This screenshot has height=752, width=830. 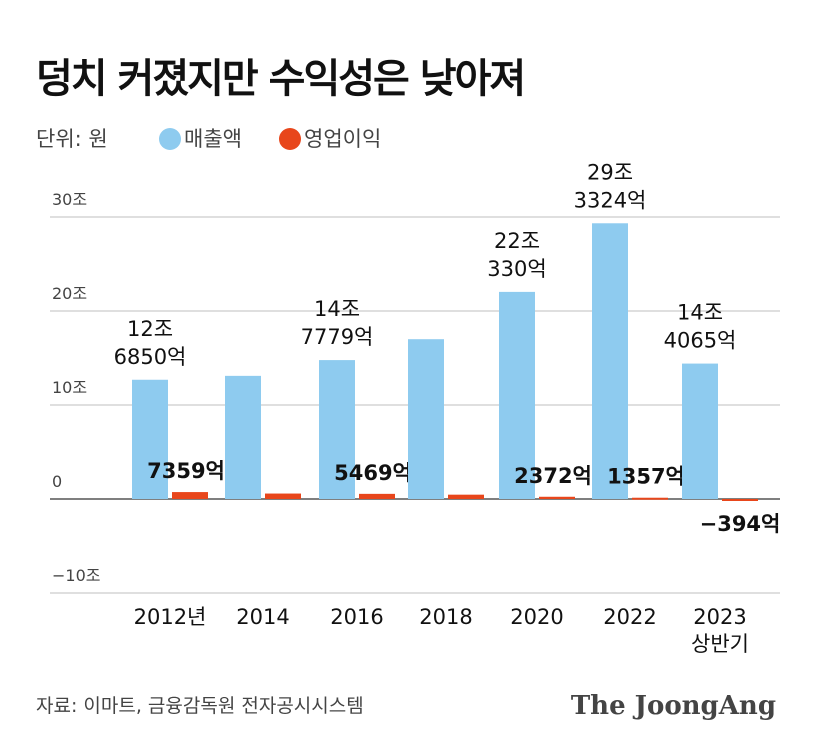 What do you see at coordinates (700, 341) in the screenshot?
I see `revenue-data-label: 4065억` at bounding box center [700, 341].